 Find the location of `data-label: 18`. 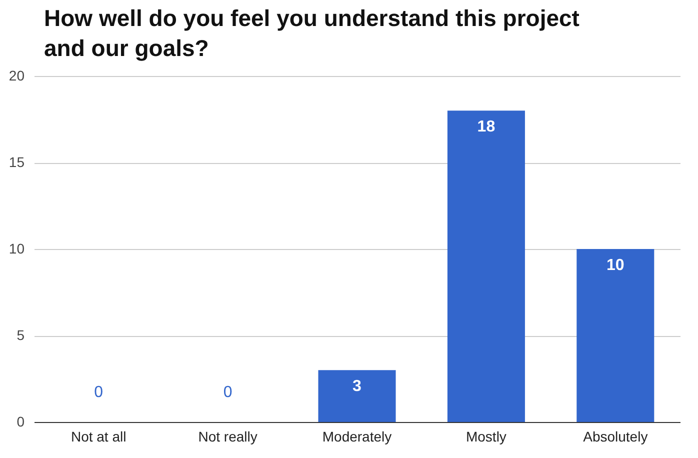

data-label: 18 is located at coordinates (486, 127).